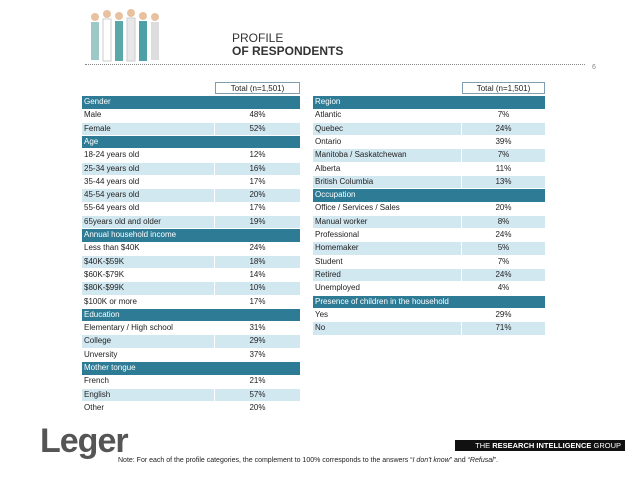  What do you see at coordinates (387, 129) in the screenshot?
I see `row-label: Quebec` at bounding box center [387, 129].